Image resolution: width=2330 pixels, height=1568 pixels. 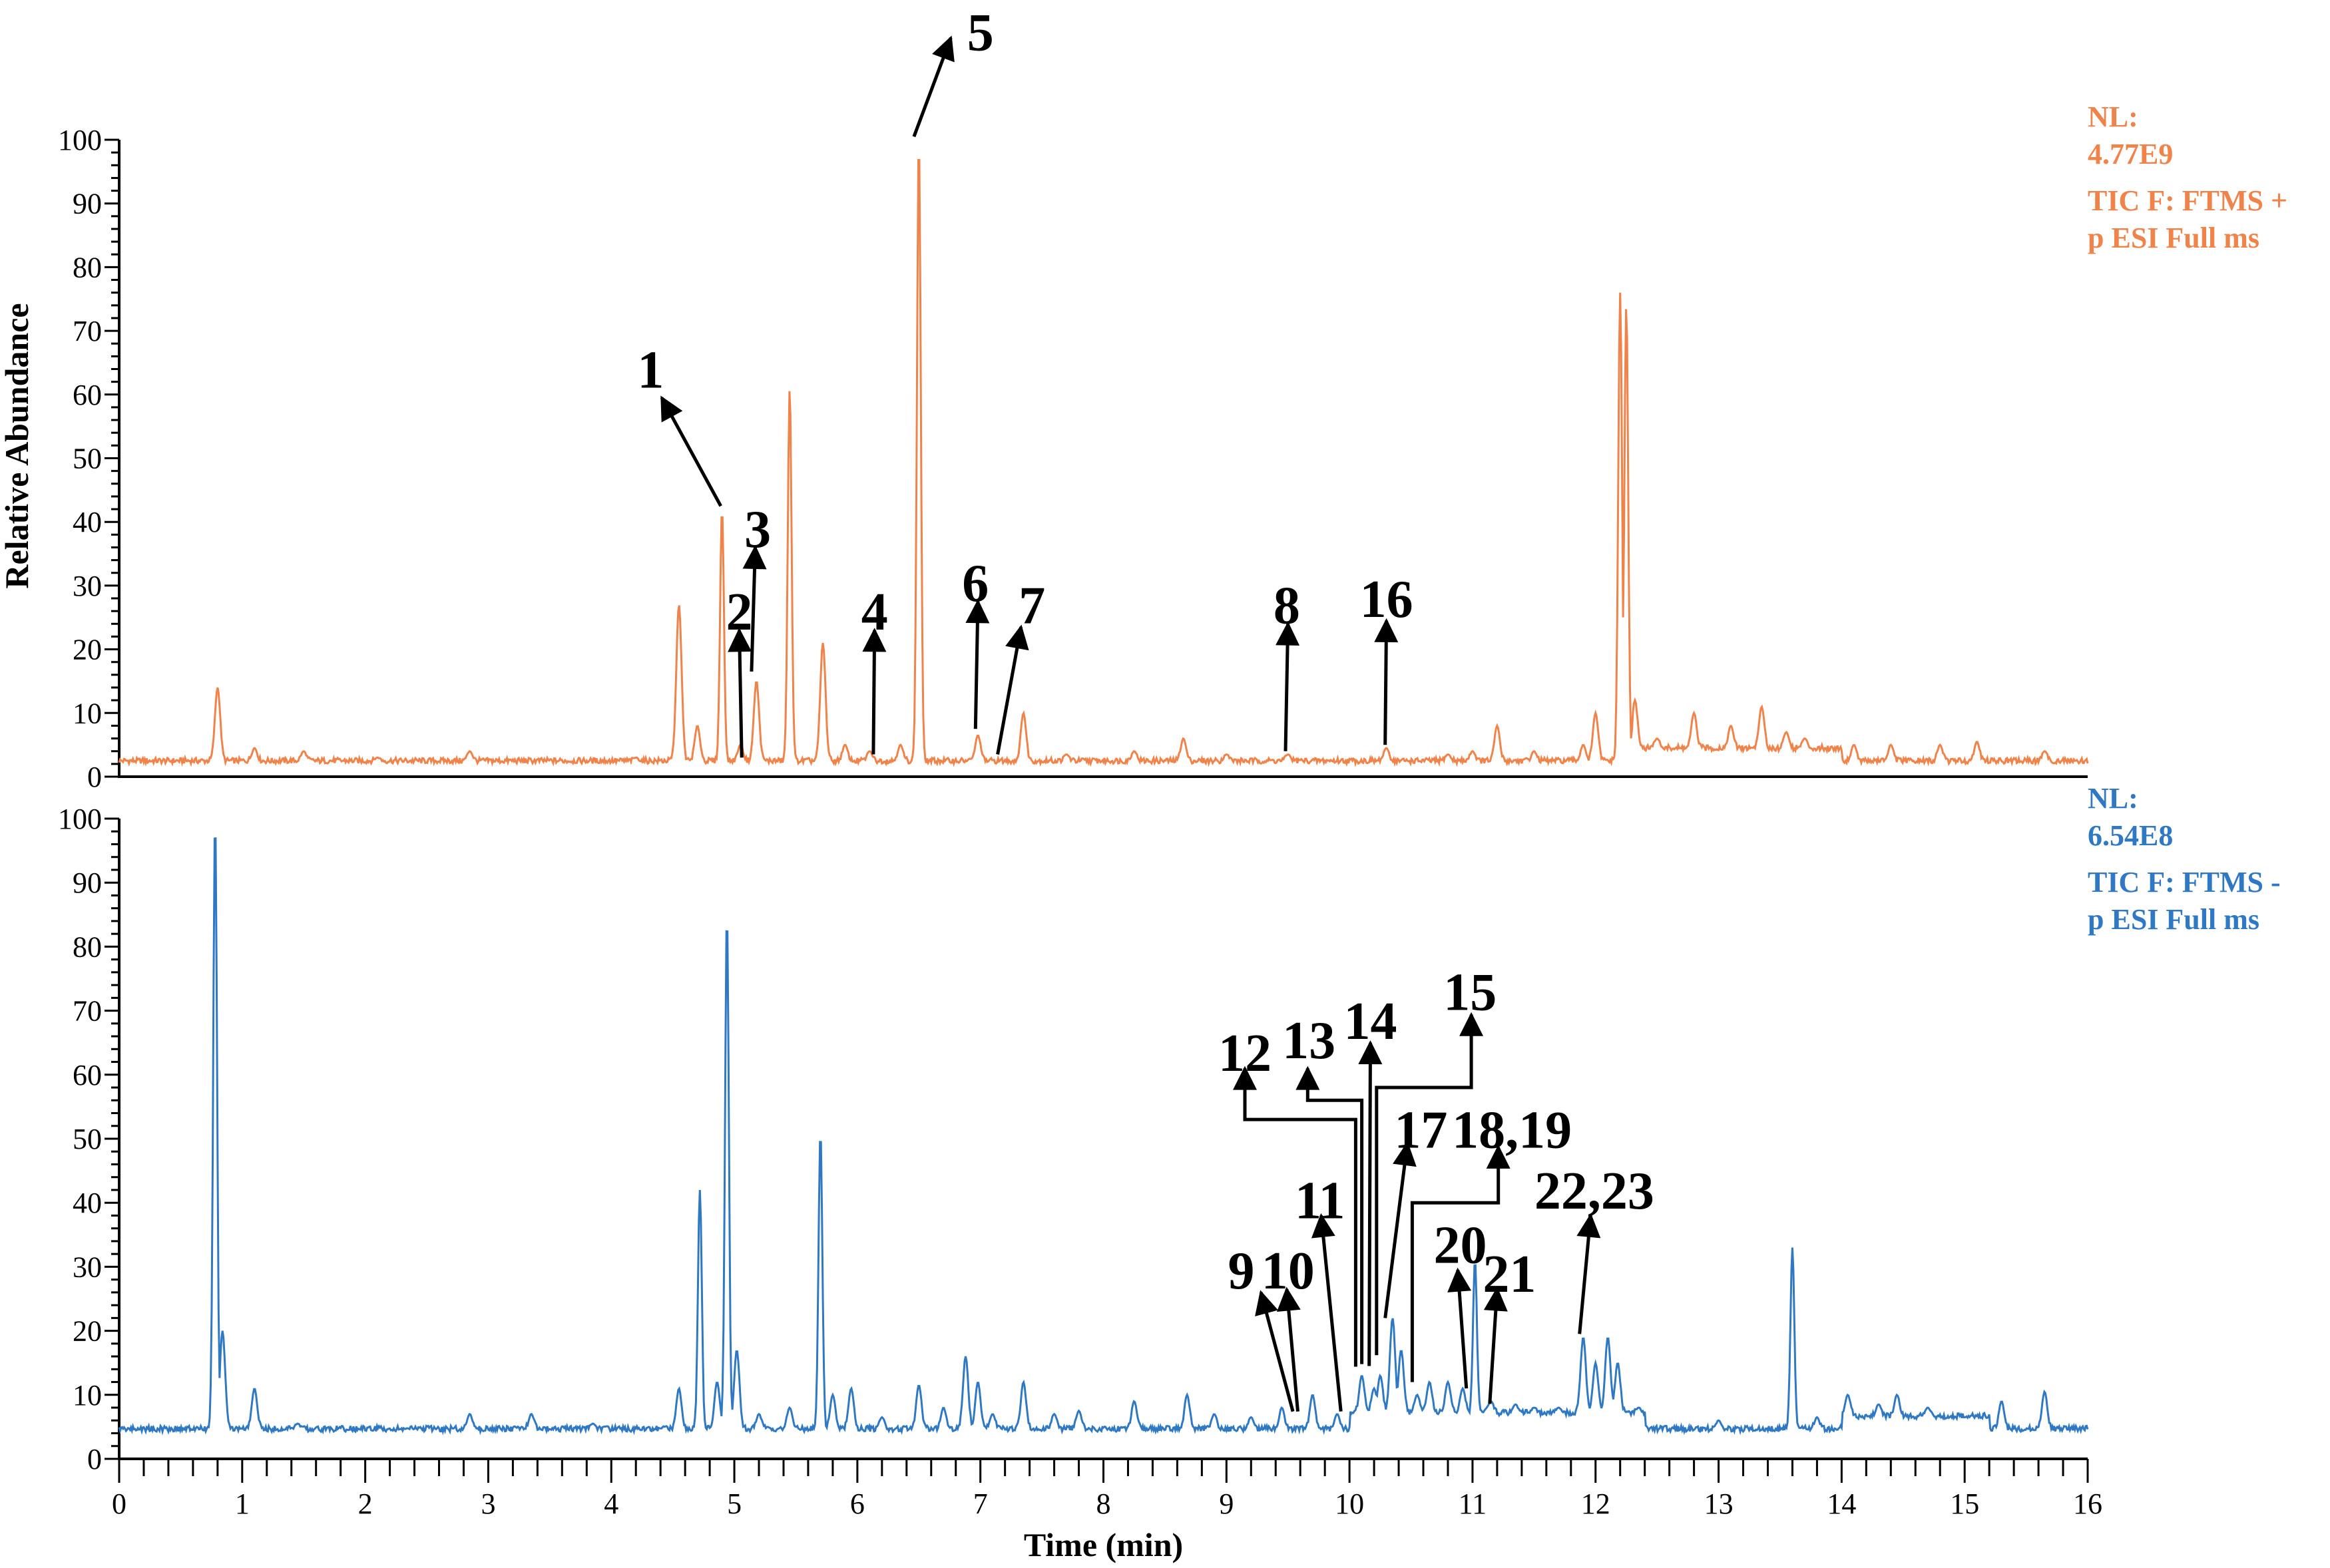 What do you see at coordinates (1594, 1191) in the screenshot?
I see `annotation-label: 22,23` at bounding box center [1594, 1191].